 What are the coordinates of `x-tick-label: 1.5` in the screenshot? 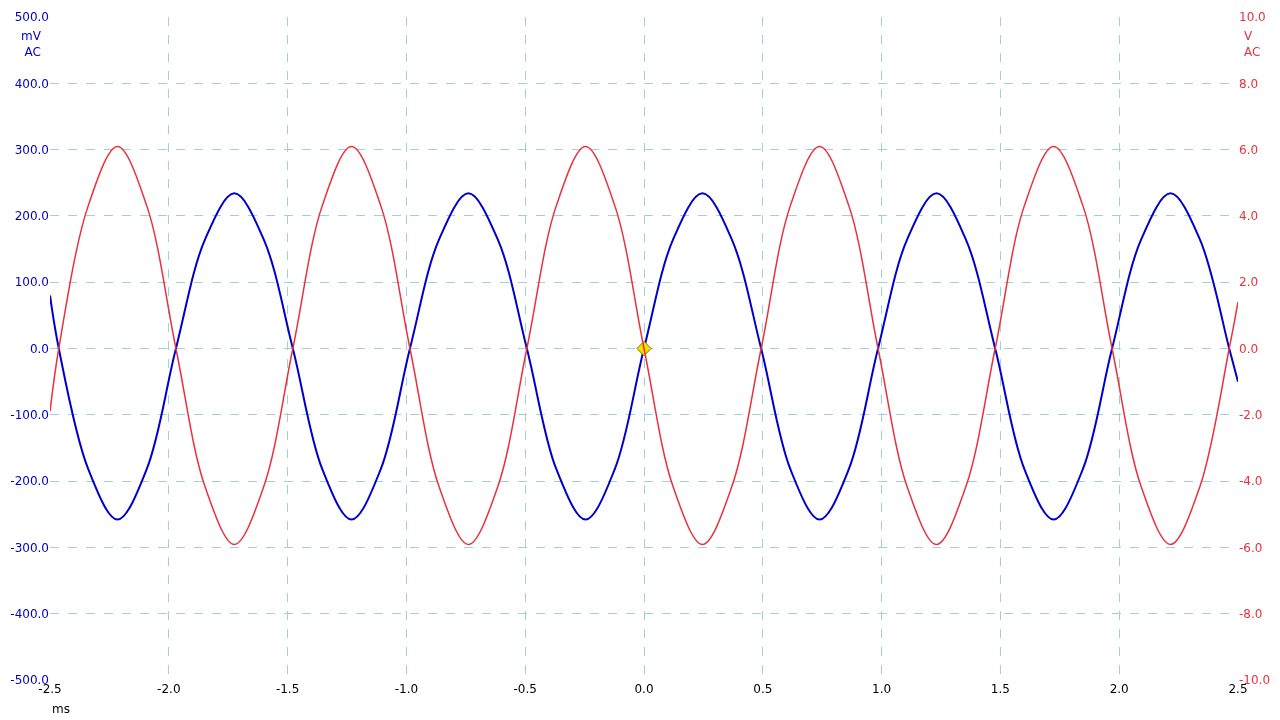 It's located at (1000, 689).